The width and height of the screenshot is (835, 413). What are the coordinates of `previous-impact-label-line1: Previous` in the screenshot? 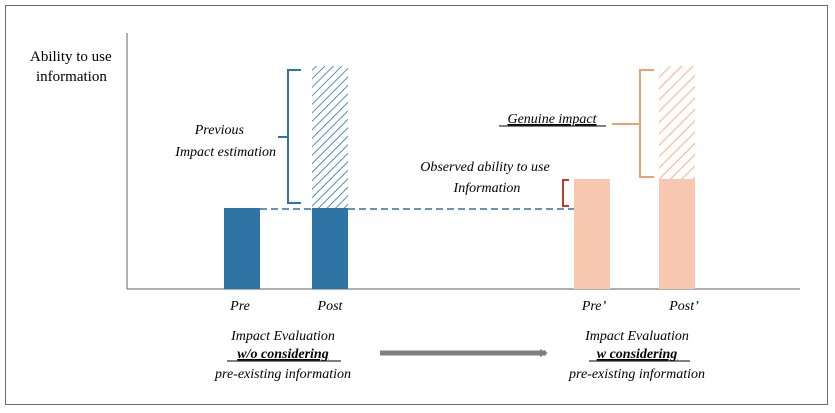 It's located at (219, 130).